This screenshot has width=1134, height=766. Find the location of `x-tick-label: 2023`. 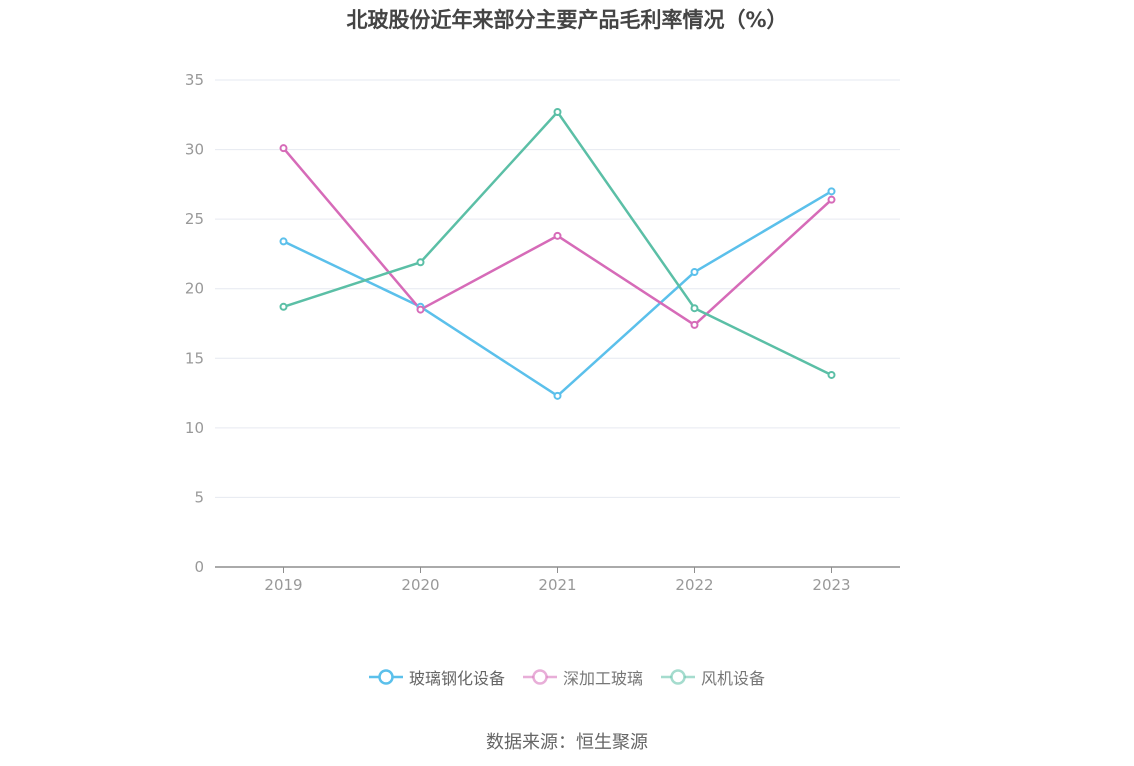

x-tick-label: 2023 is located at coordinates (831, 585).